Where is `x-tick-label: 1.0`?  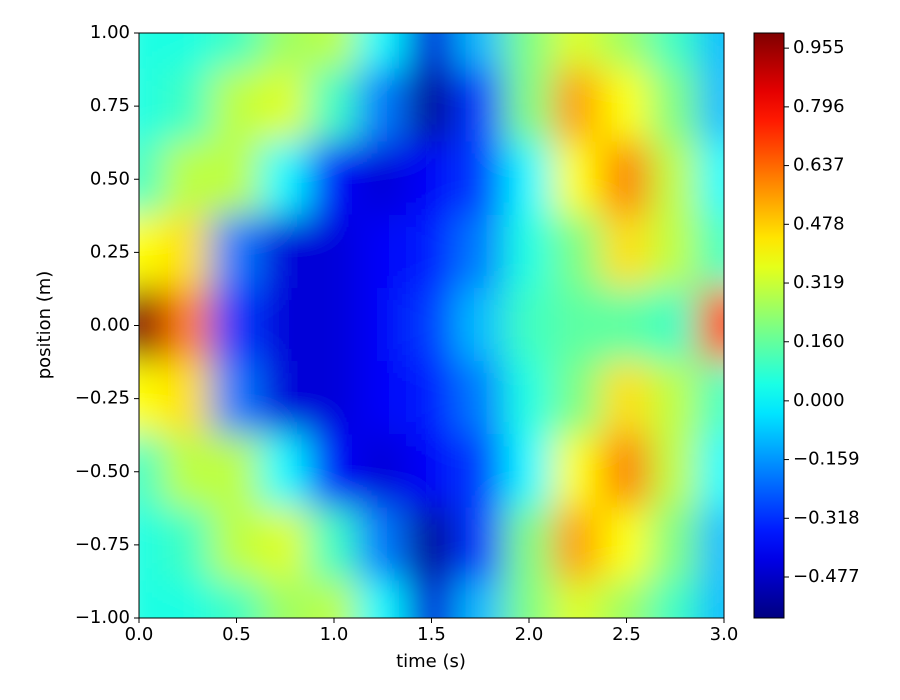
x-tick-label: 1.0 is located at coordinates (334, 634).